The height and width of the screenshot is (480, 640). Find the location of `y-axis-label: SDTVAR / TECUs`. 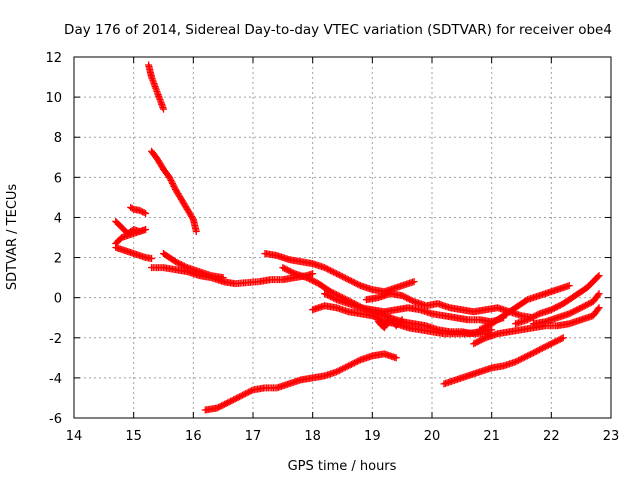

y-axis-label: SDTVAR / TECUs is located at coordinates (12, 237).